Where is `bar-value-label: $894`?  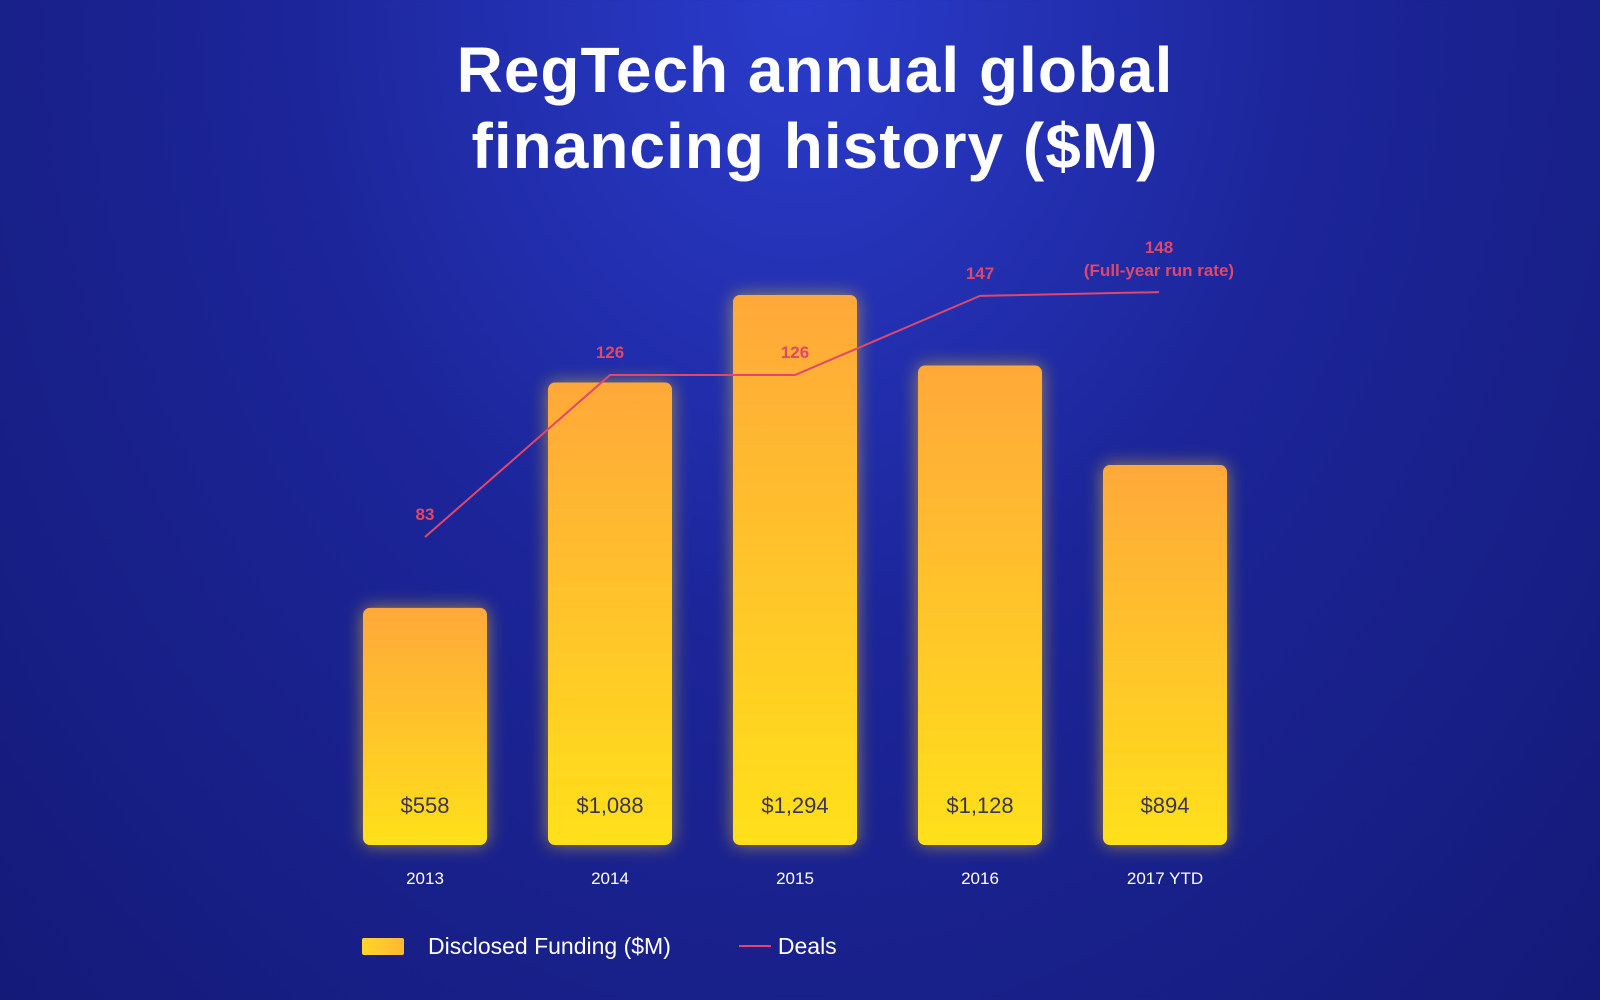
bar-value-label: $894 is located at coordinates (1165, 805).